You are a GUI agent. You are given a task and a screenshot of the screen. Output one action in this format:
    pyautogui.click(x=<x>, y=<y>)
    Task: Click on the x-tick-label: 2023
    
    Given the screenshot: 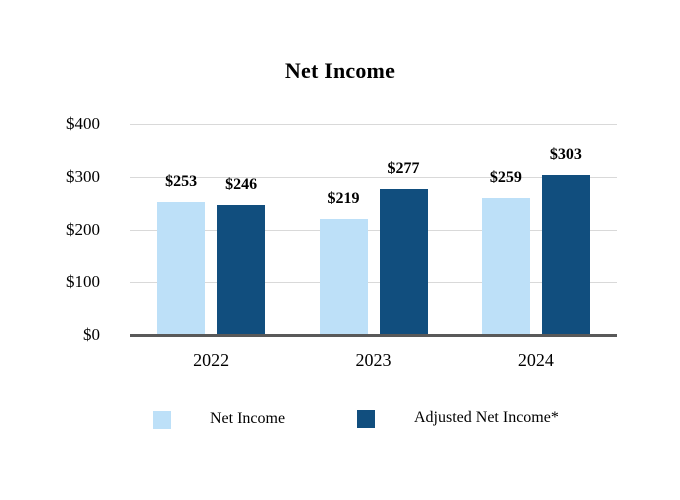 What is the action you would take?
    pyautogui.click(x=373, y=360)
    